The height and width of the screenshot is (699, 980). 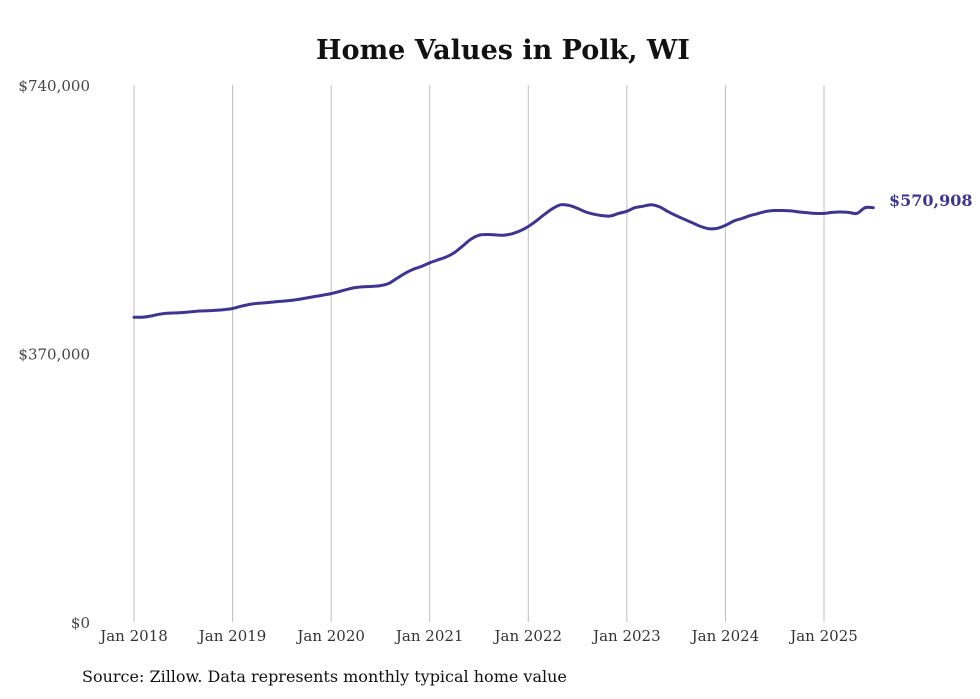 I want to click on y-tick-label: $0, so click(x=80, y=623).